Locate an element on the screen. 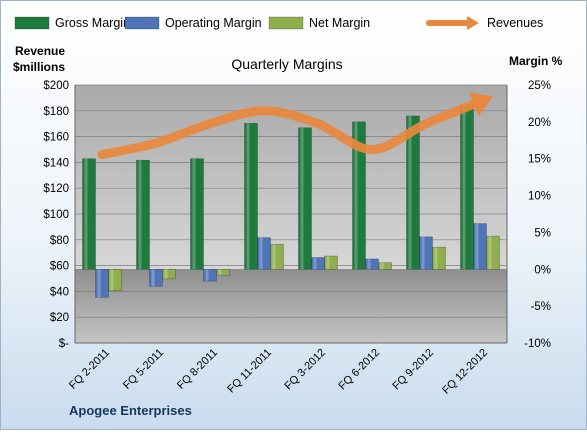 The image size is (587, 434). x-tick-label: FQ 6-2012 is located at coordinates (359, 370).